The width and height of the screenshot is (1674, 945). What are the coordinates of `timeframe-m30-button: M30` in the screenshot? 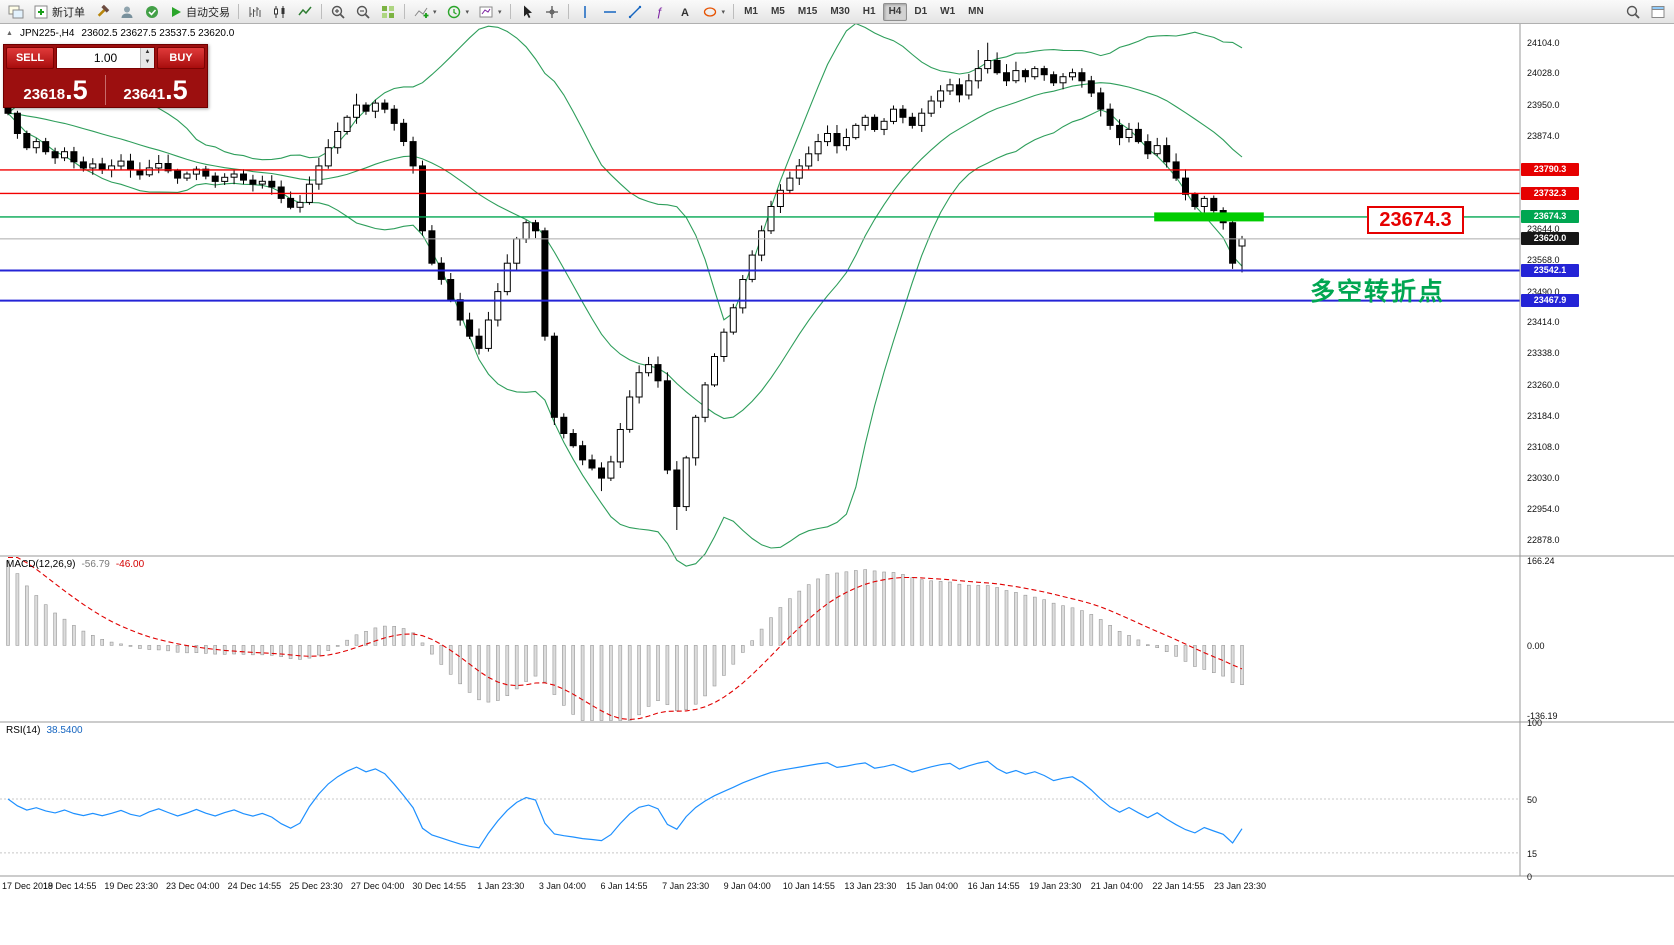 It's located at (839, 12).